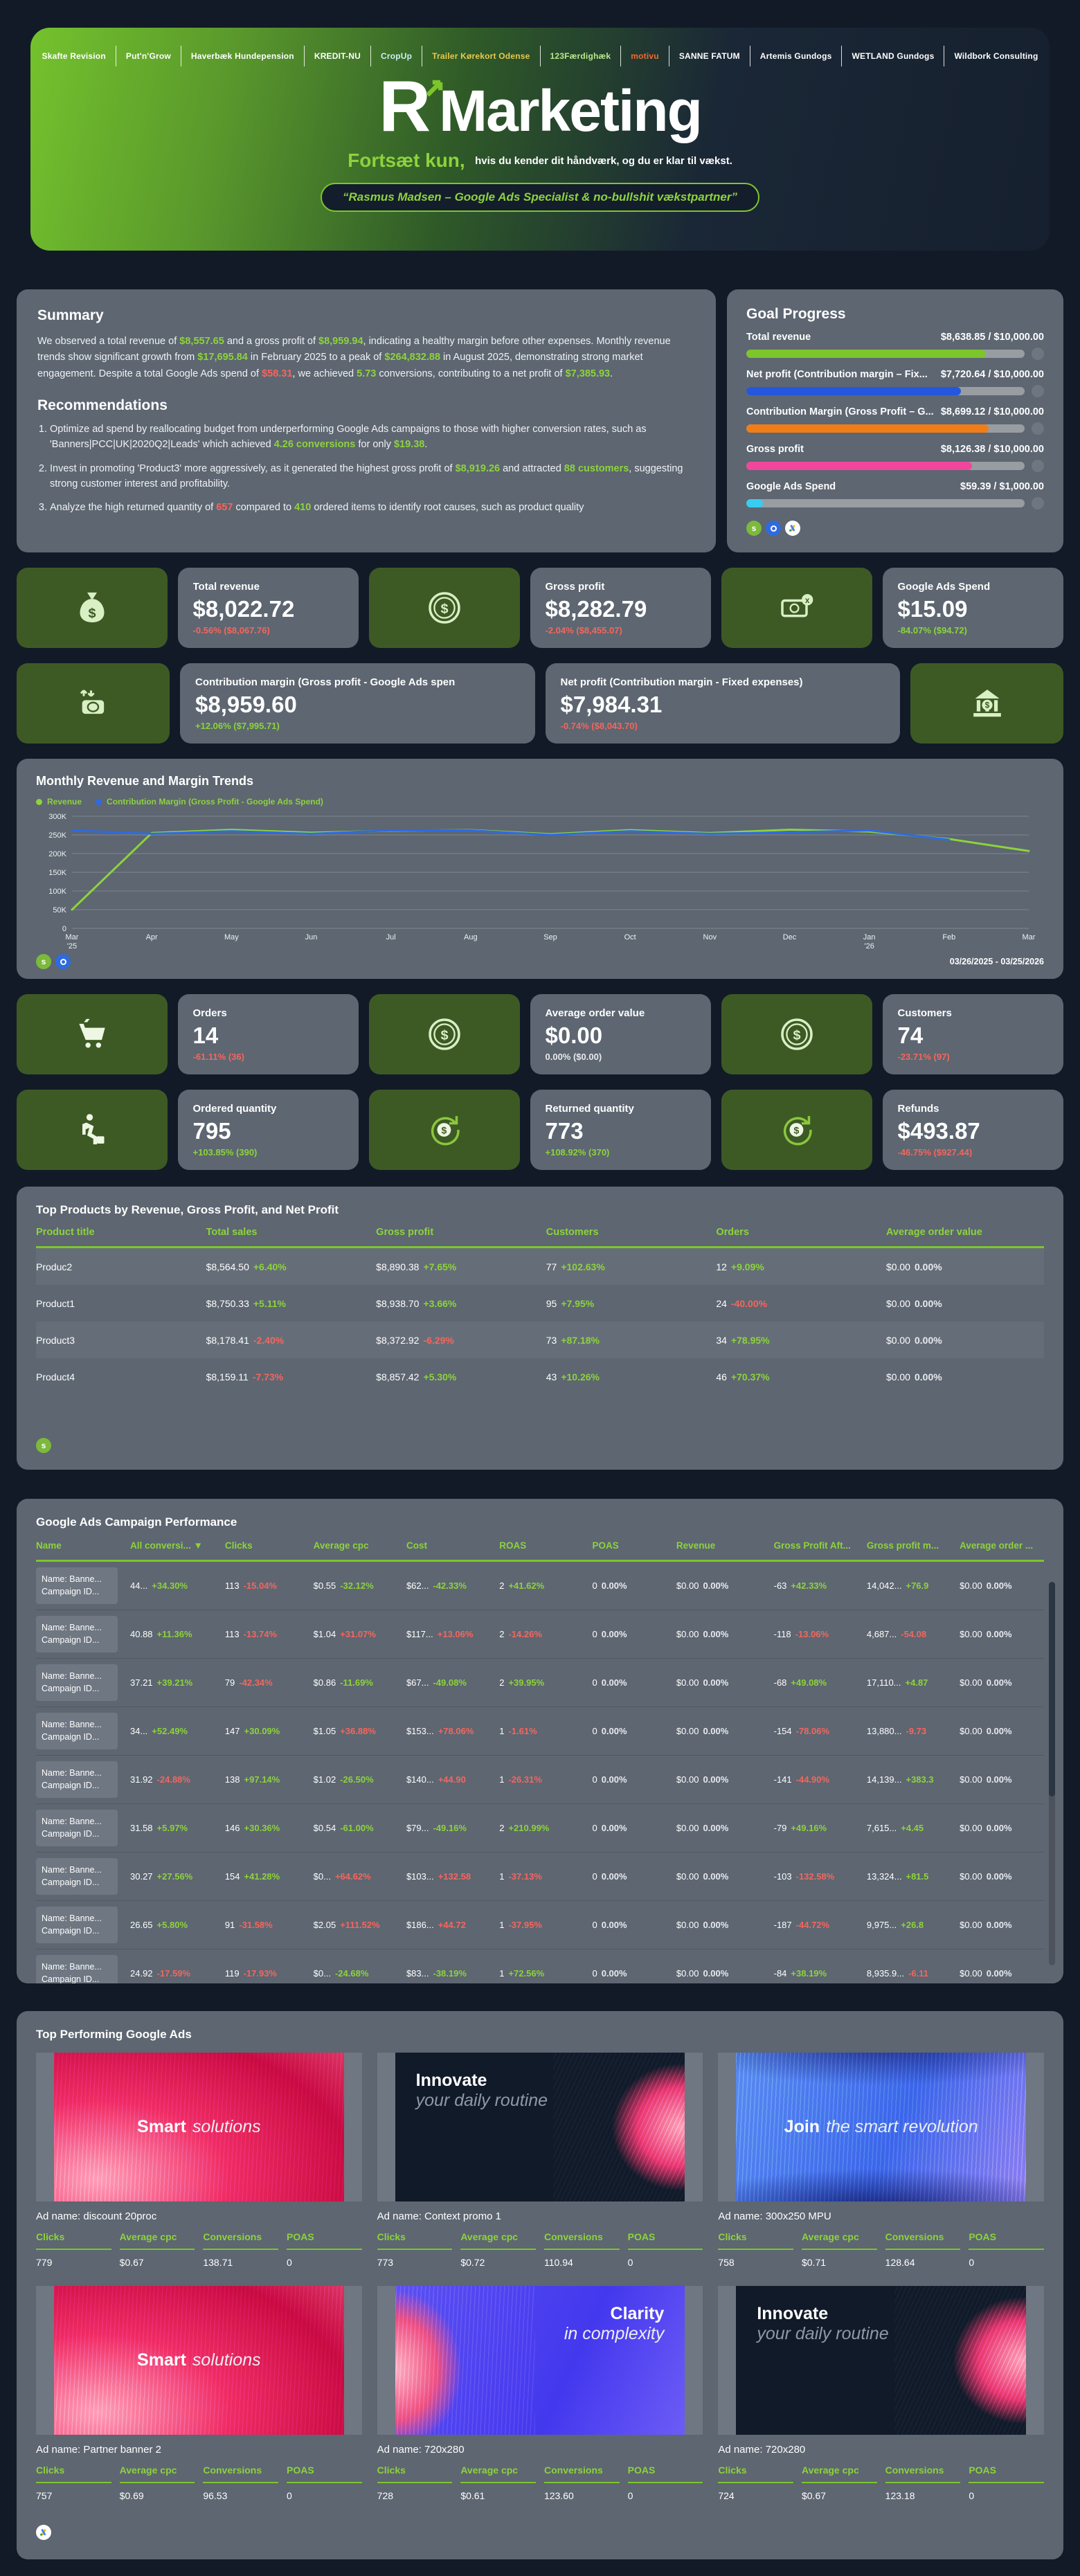  Describe the element at coordinates (141, 1682) in the screenshot. I see `cell-value: 37.21` at that location.